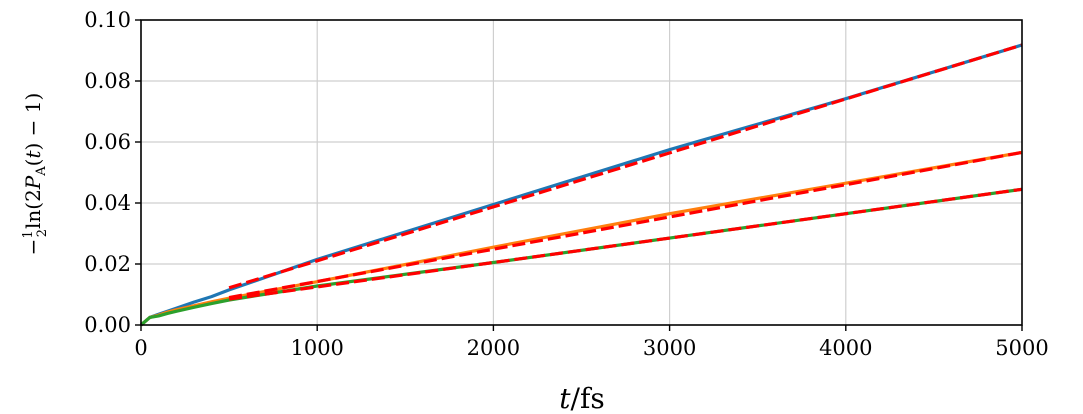 The height and width of the screenshot is (414, 1083). What do you see at coordinates (1021, 348) in the screenshot?
I see `x-tick-label: 5000` at bounding box center [1021, 348].